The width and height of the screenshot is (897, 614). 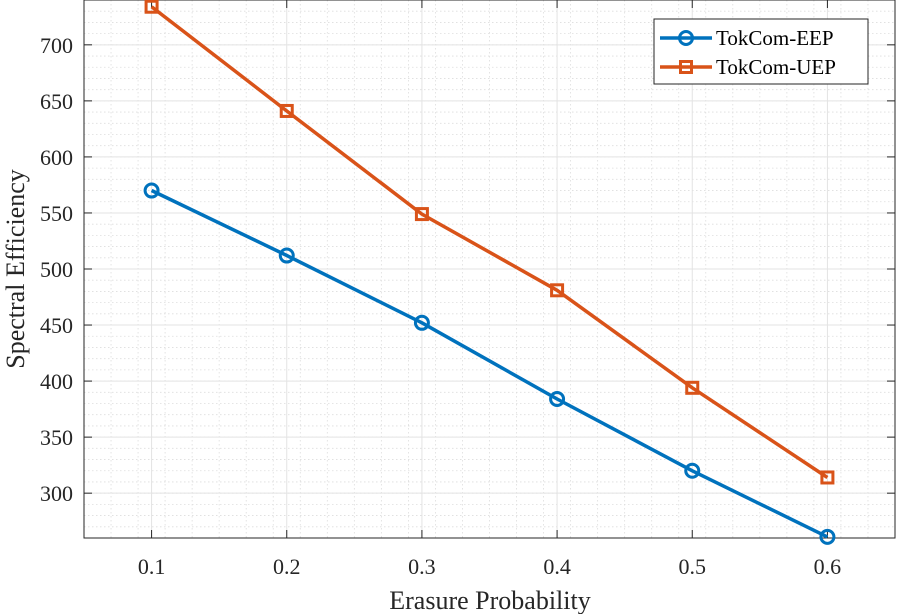 I want to click on x-tick-label: 0.1, so click(x=152, y=566).